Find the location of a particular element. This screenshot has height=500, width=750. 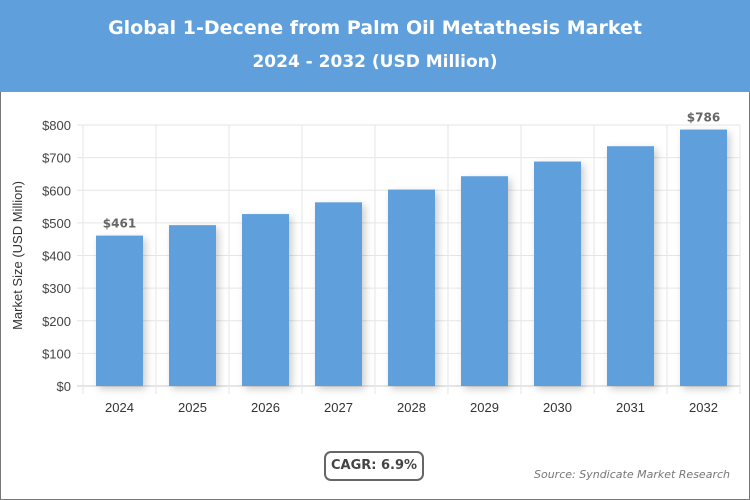

y-tick-label: $700 is located at coordinates (56, 158).